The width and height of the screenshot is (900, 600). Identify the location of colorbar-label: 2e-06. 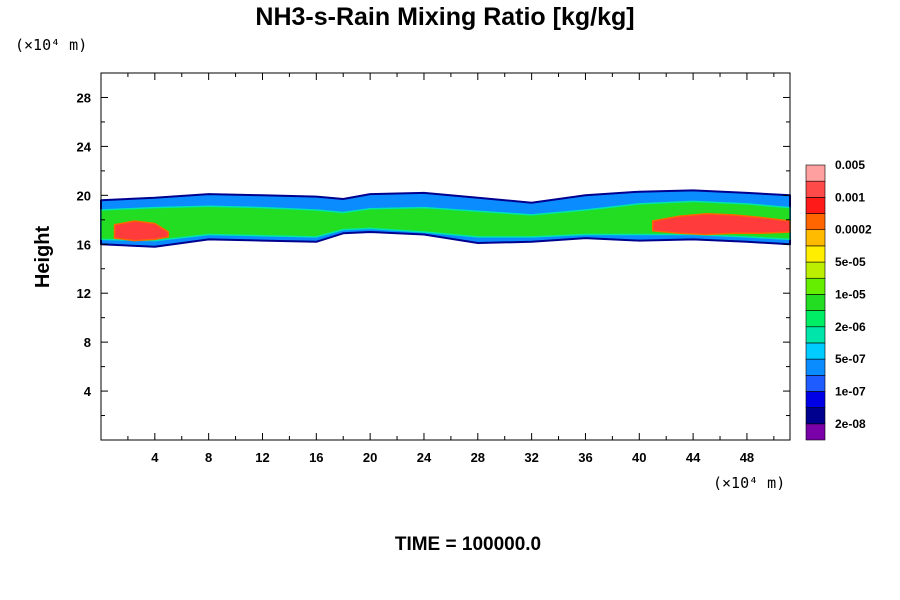
(850, 327).